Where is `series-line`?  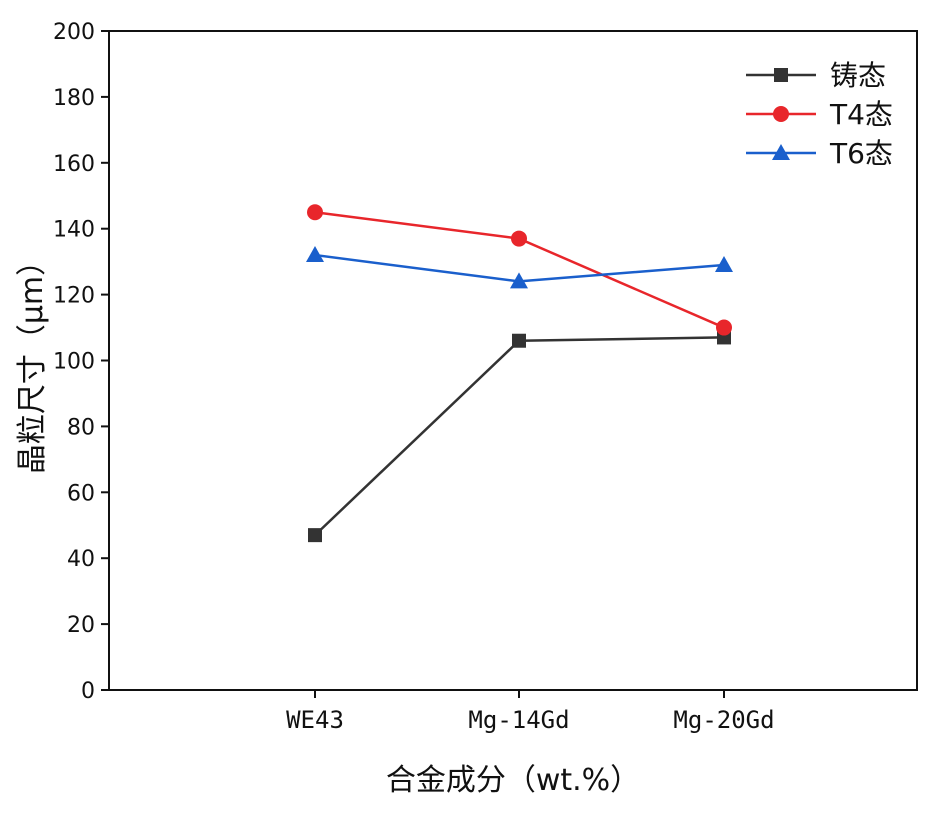 series-line is located at coordinates (519, 436).